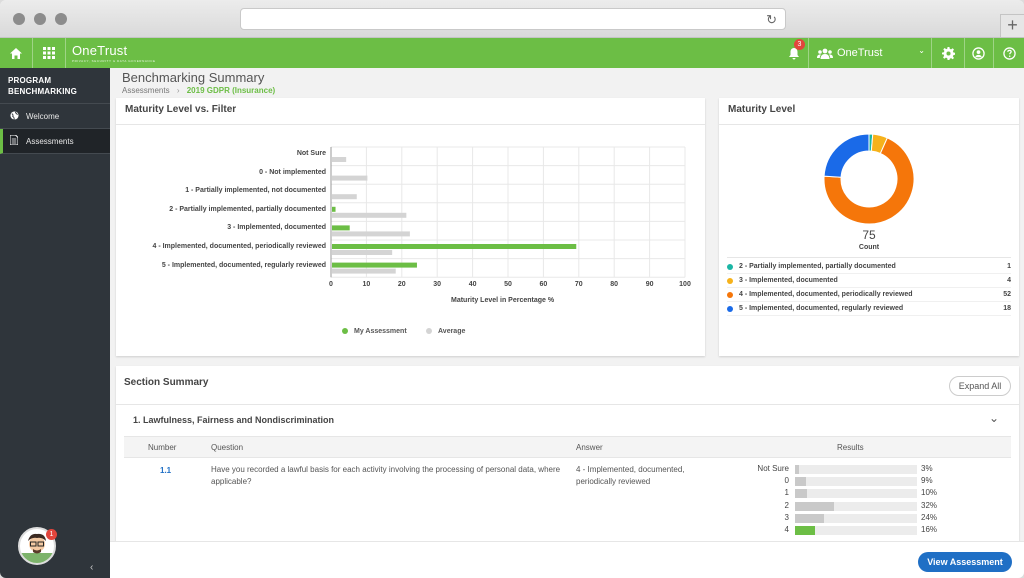 The image size is (1024, 578). Describe the element at coordinates (380, 331) in the screenshot. I see `legend-label: My Assessment` at that location.